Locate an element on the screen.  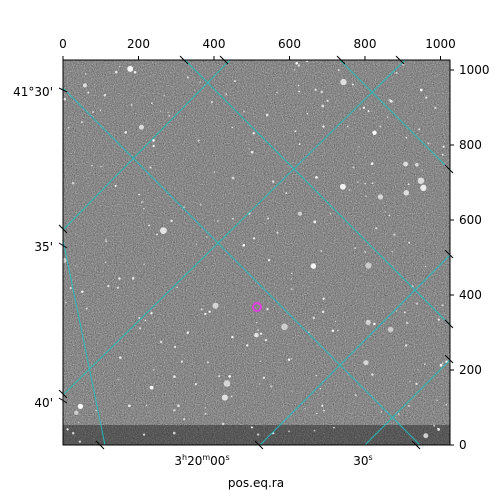
right-tick-label: 400 is located at coordinates (470, 295).